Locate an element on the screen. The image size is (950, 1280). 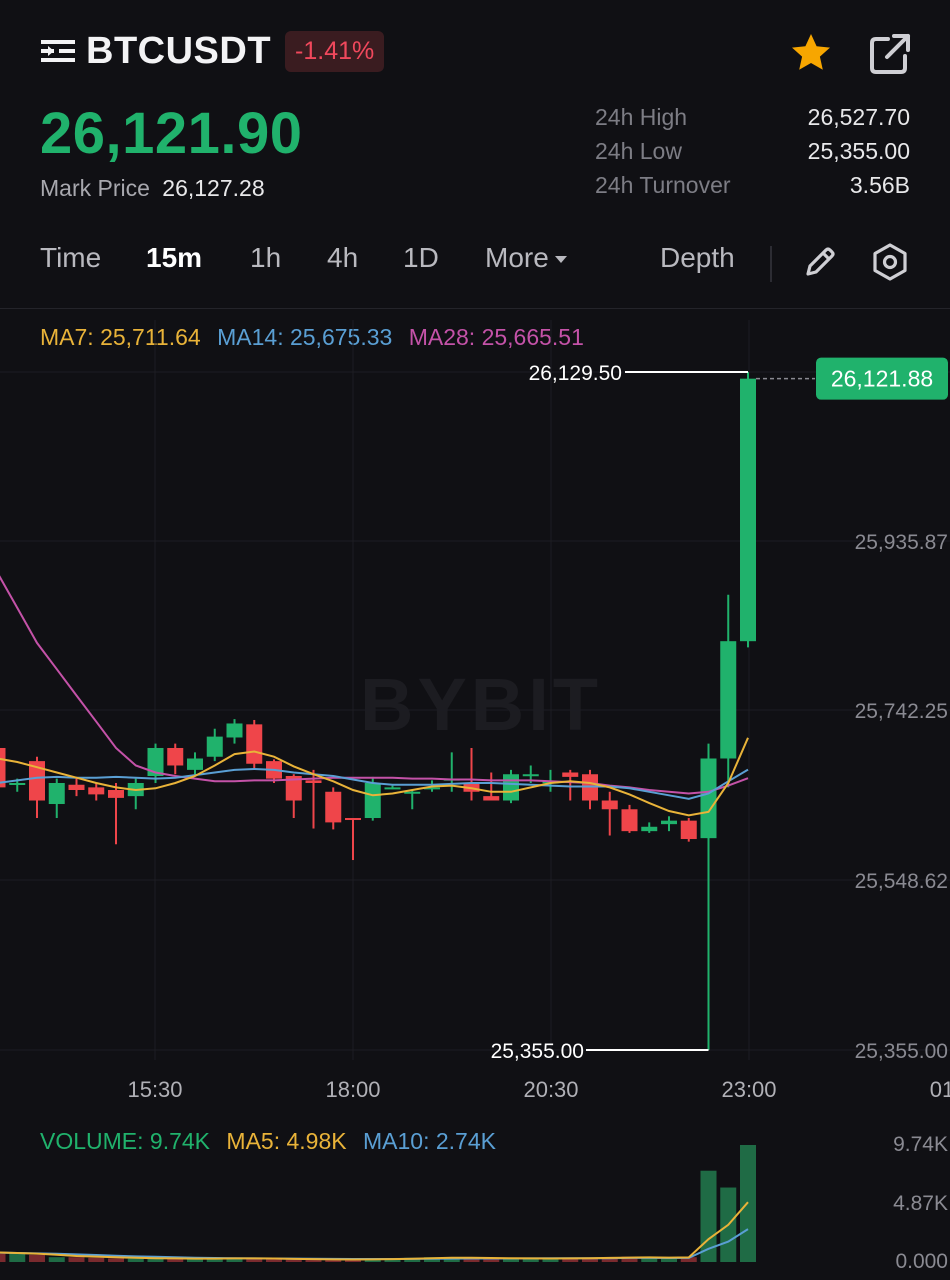
hexagon-settings-icon is located at coordinates (890, 262).